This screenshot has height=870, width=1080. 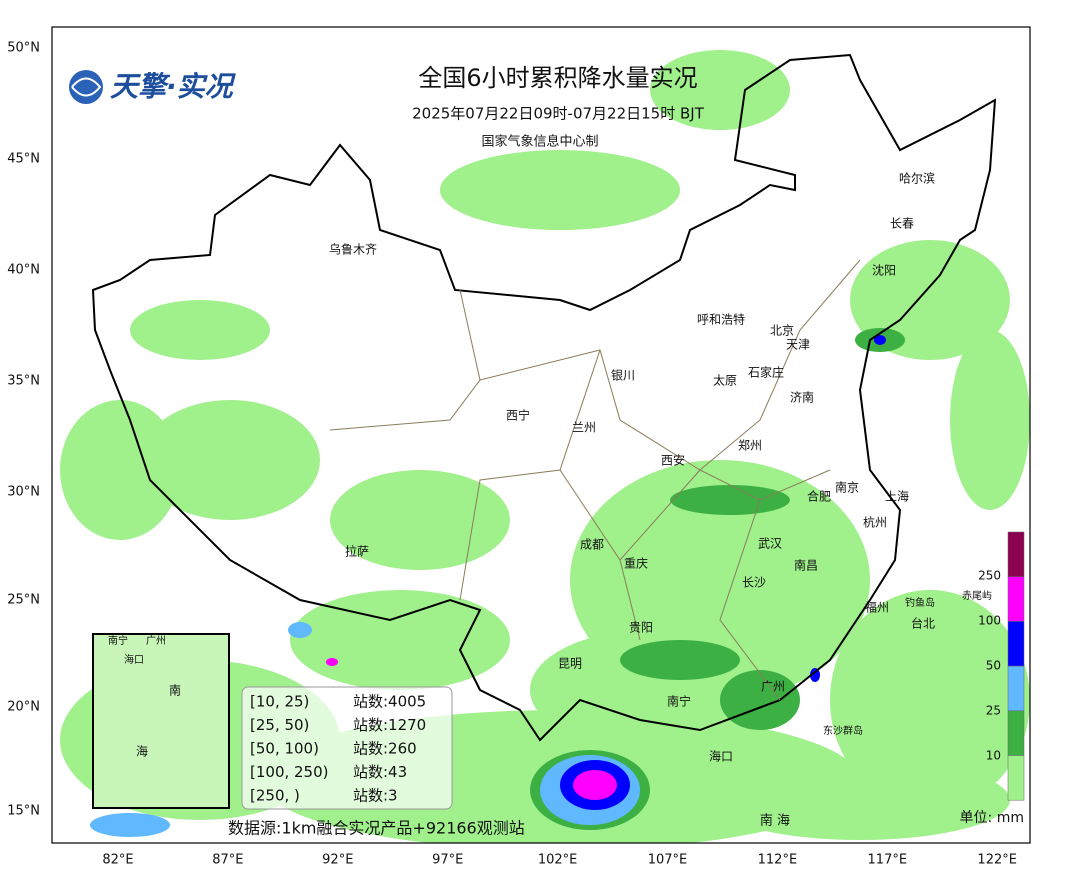 I want to click on place-label: 南 海, so click(x=775, y=821).